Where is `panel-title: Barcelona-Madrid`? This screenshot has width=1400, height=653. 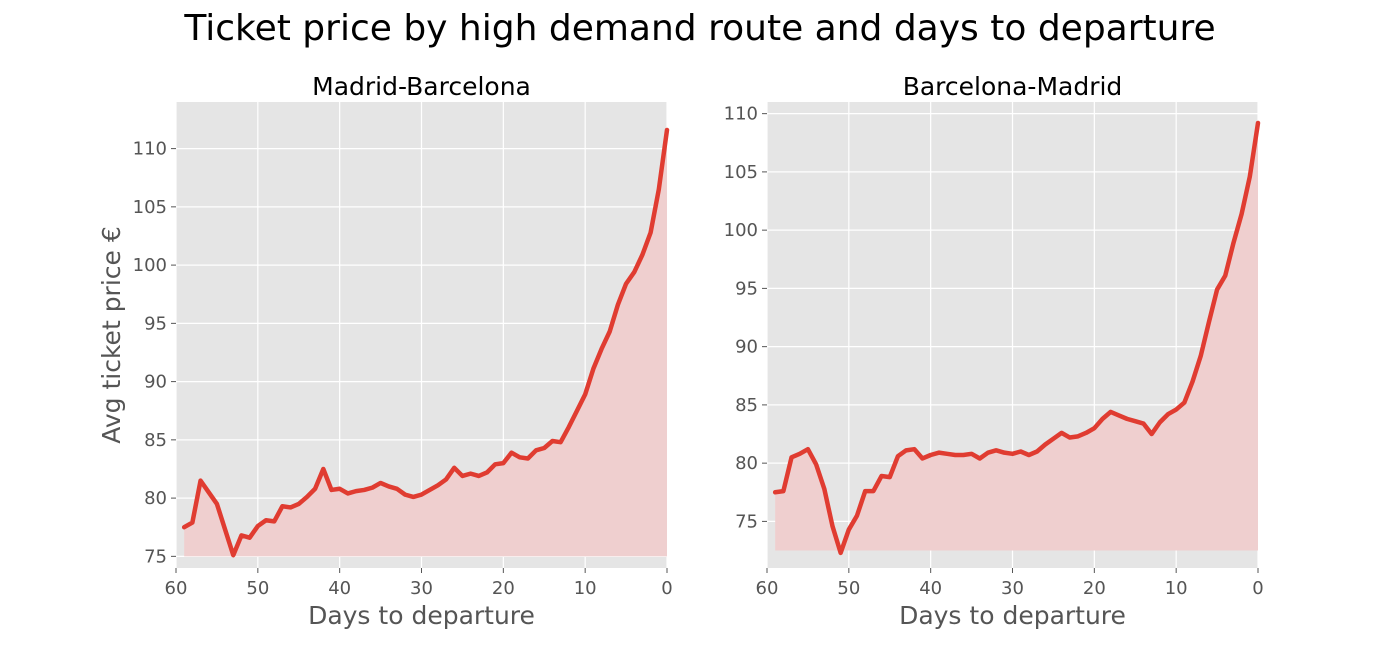
panel-title: Barcelona-Madrid is located at coordinates (1013, 86).